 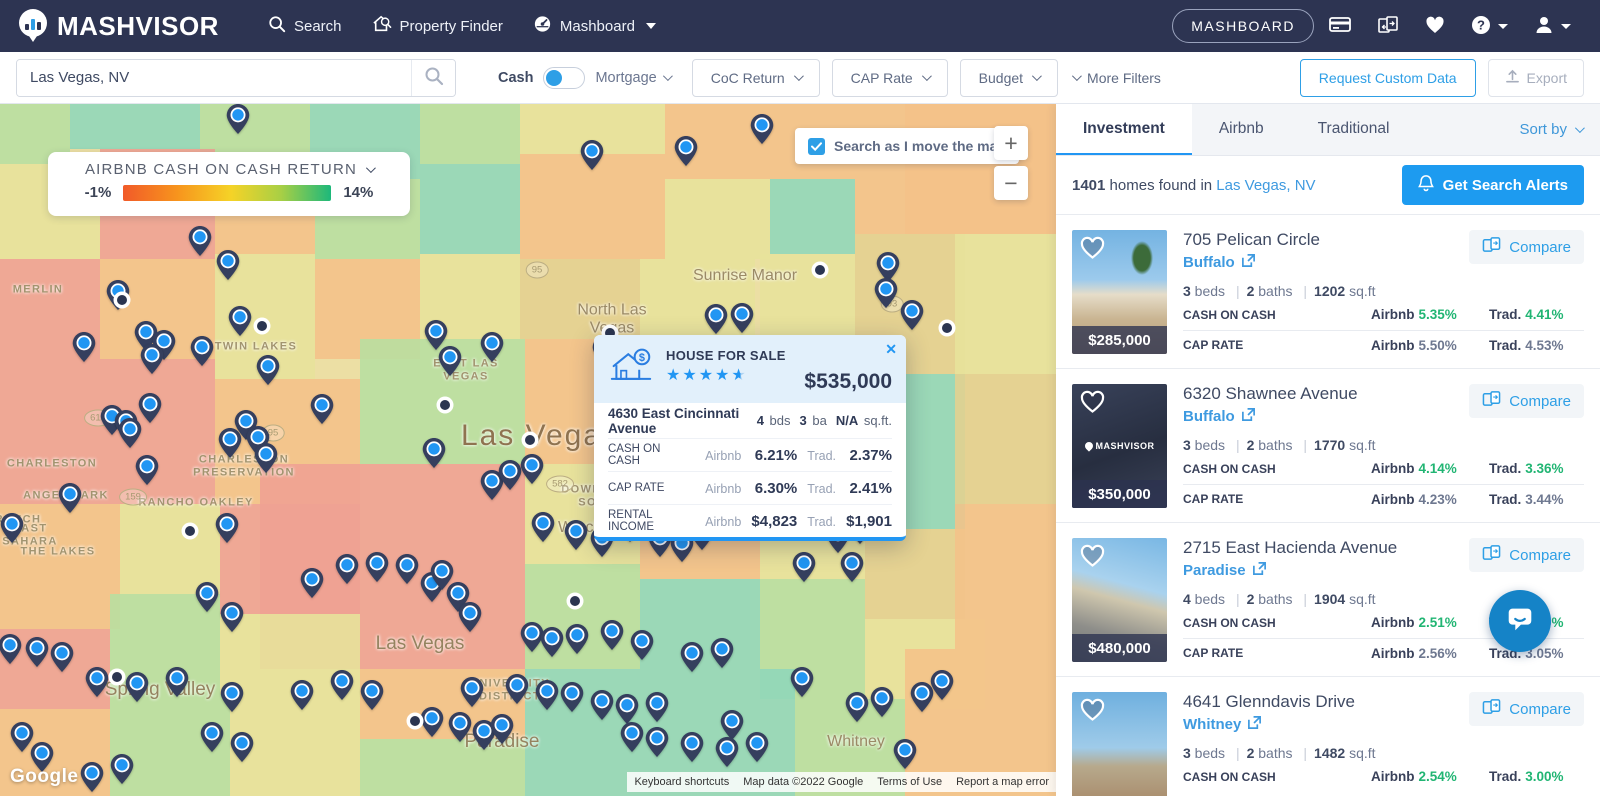 I want to click on mashboard-button: MASHBOARD, so click(x=1243, y=26).